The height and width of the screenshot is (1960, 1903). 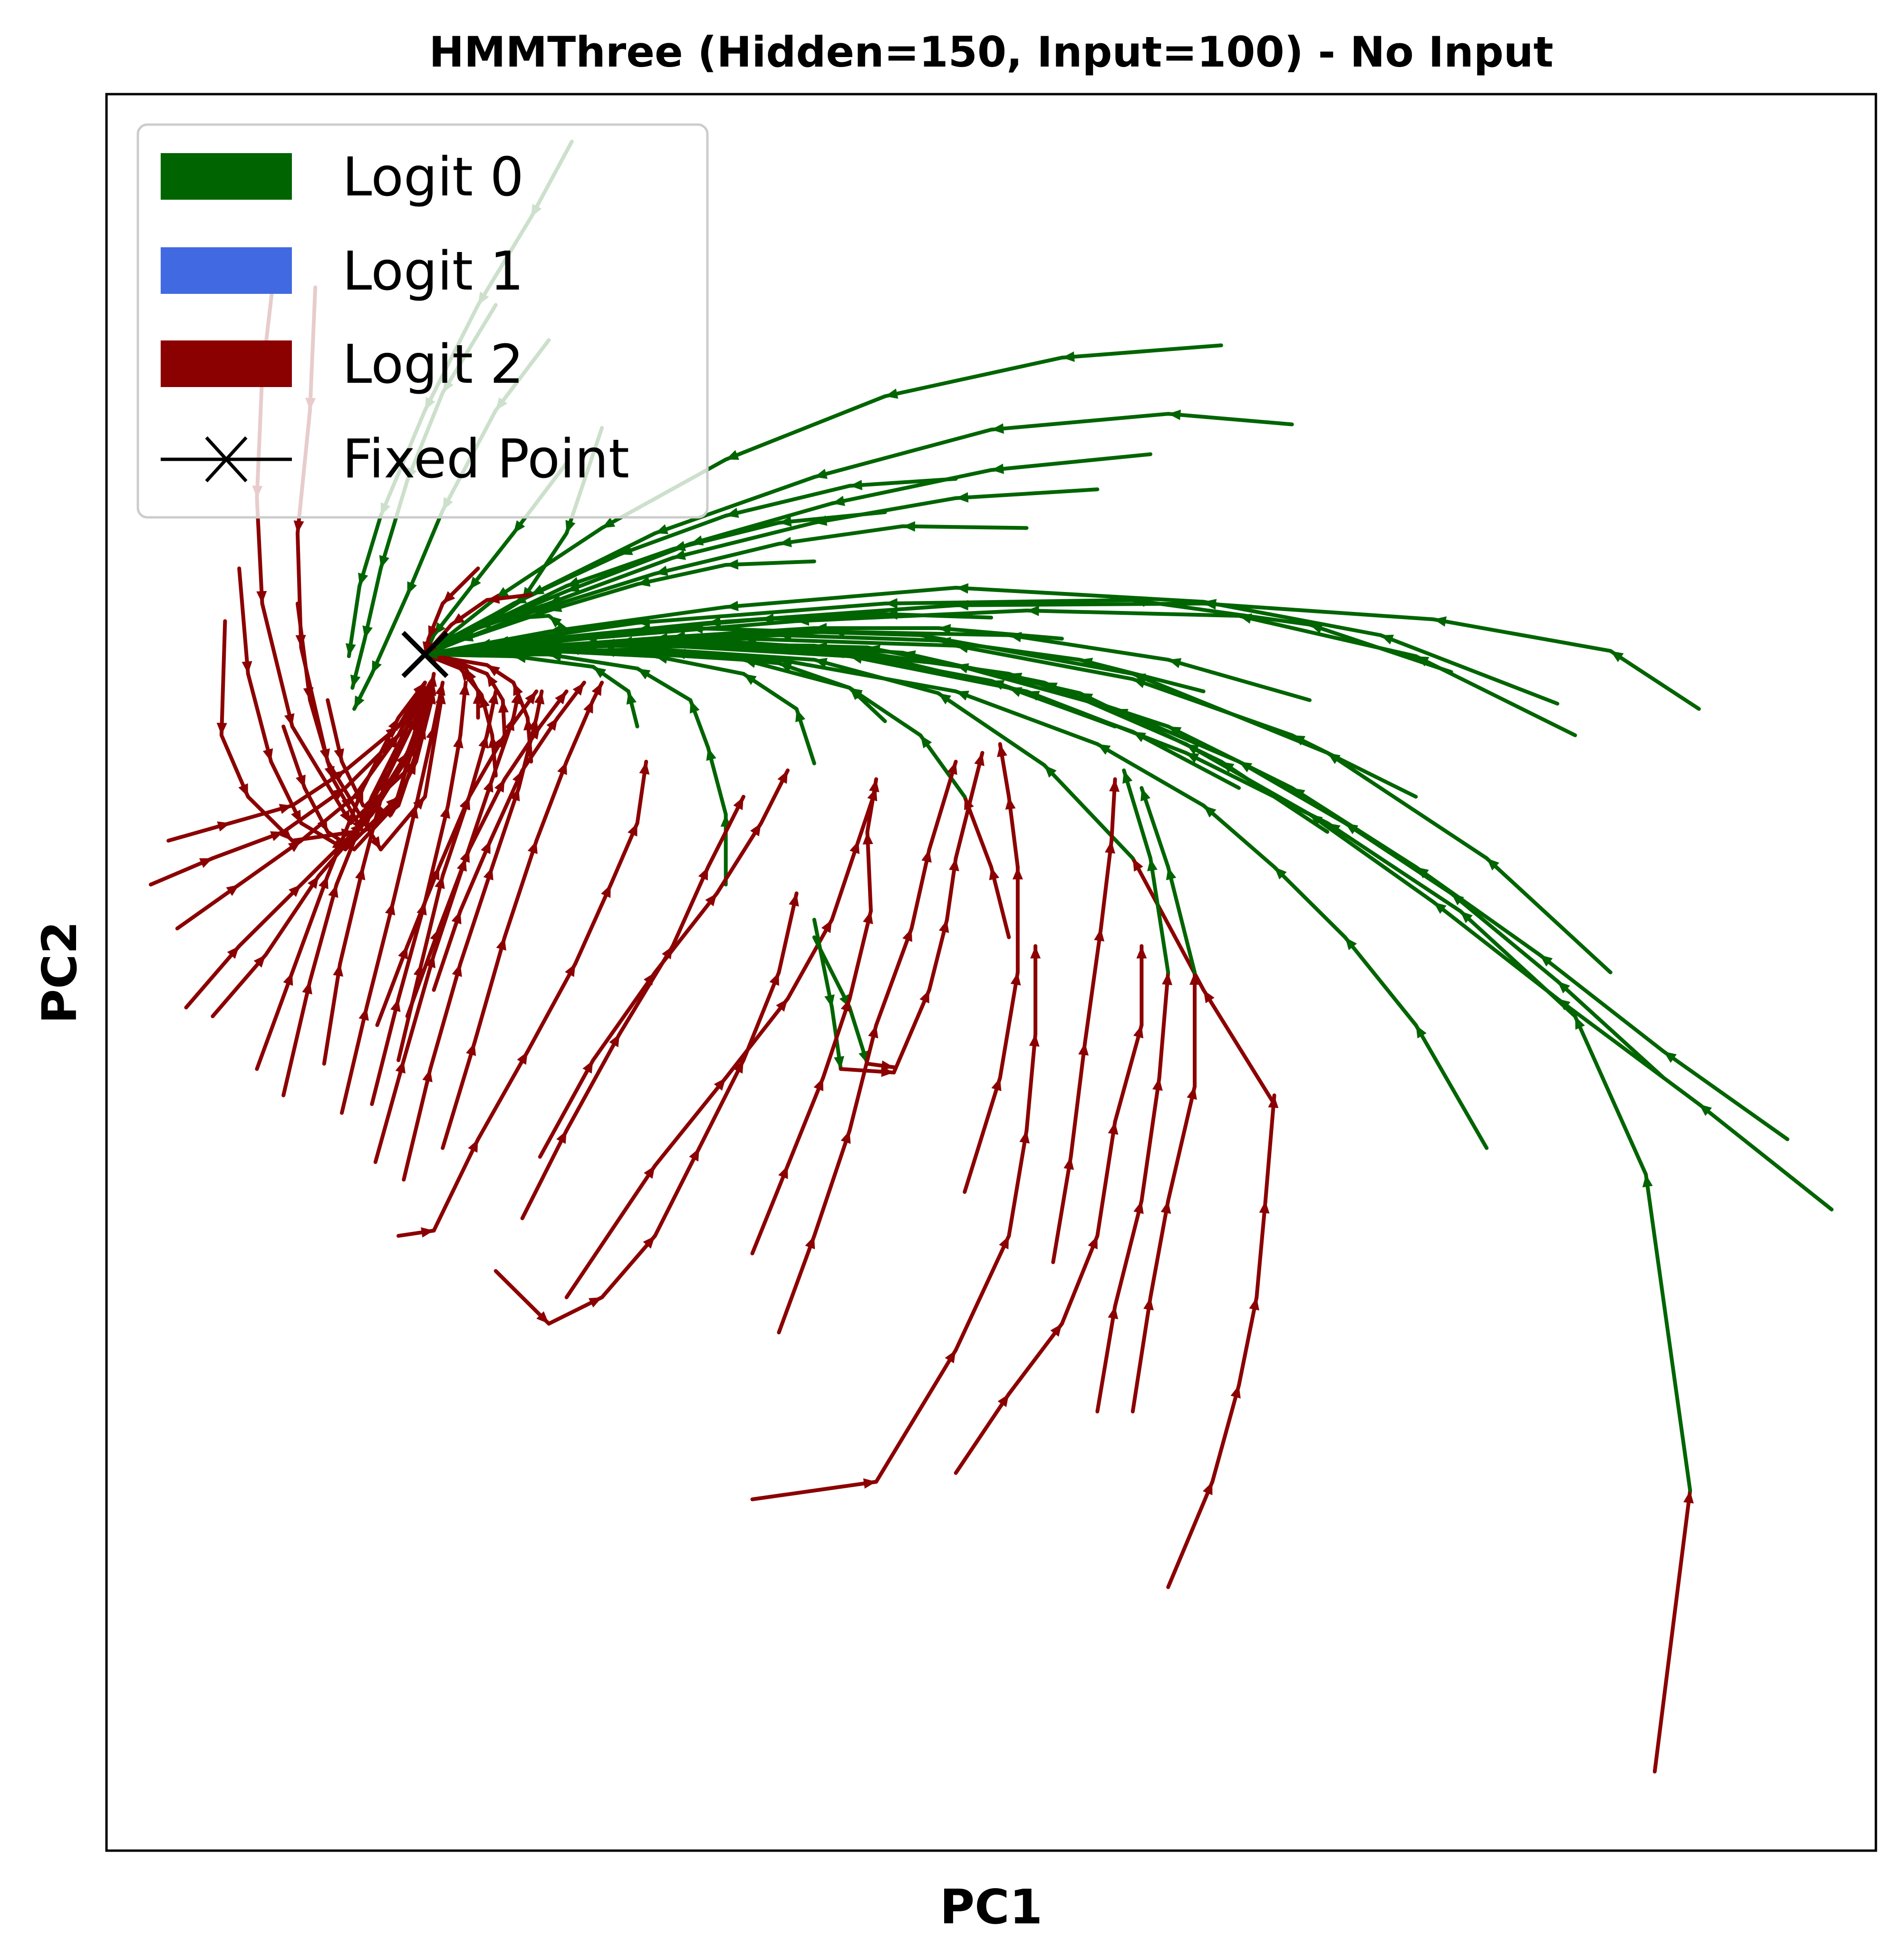 What do you see at coordinates (423, 321) in the screenshot?
I see `legend-box` at bounding box center [423, 321].